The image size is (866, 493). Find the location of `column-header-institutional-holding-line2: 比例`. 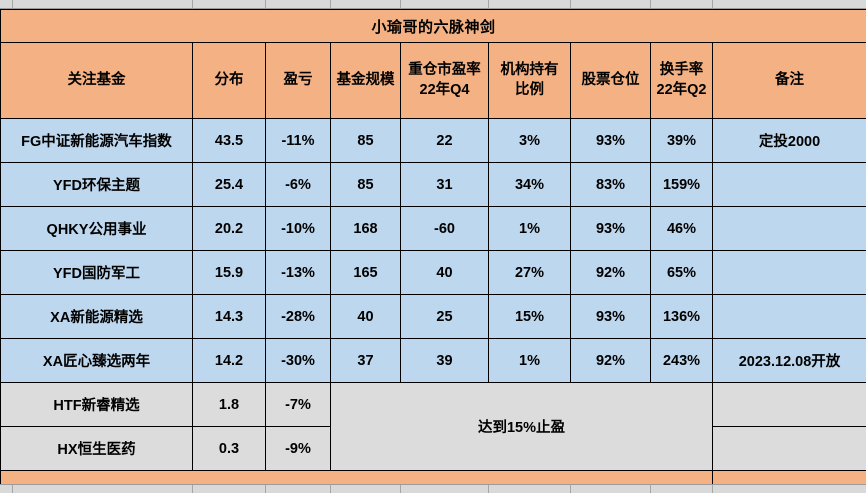

column-header-institutional-holding-line2: 比例 is located at coordinates (529, 89).